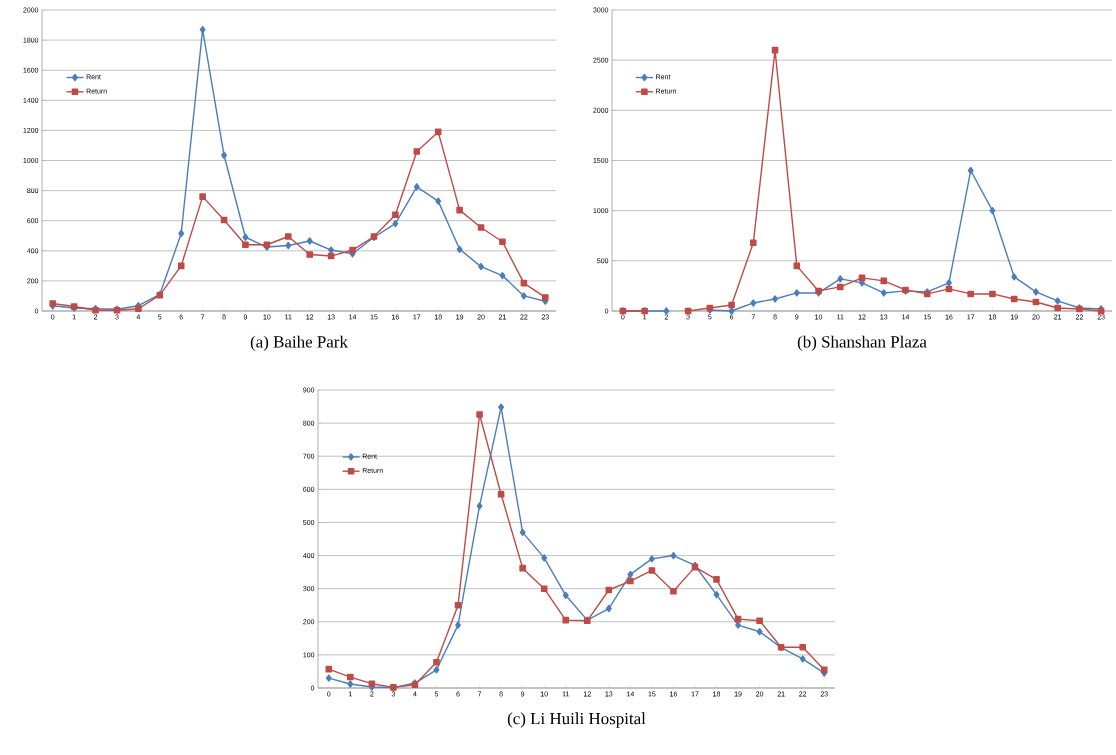  I want to click on text: (a) Baihe Park, so click(299, 343).